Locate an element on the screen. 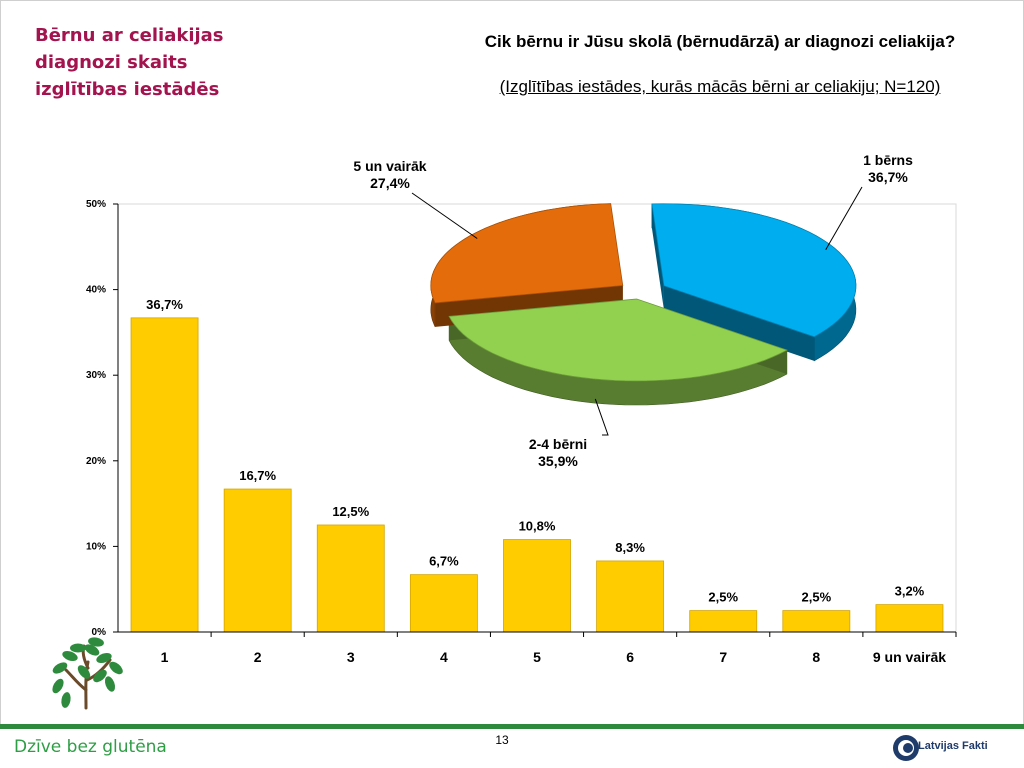  x-tick-label: 2 is located at coordinates (258, 657).